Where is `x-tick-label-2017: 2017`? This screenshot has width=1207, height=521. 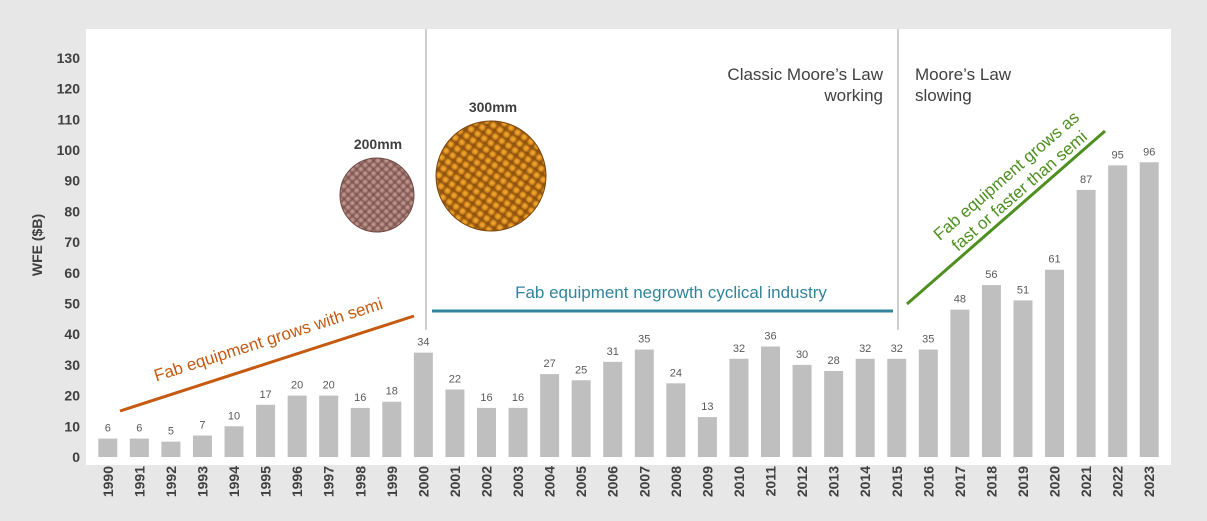
x-tick-label-2017: 2017 is located at coordinates (960, 481).